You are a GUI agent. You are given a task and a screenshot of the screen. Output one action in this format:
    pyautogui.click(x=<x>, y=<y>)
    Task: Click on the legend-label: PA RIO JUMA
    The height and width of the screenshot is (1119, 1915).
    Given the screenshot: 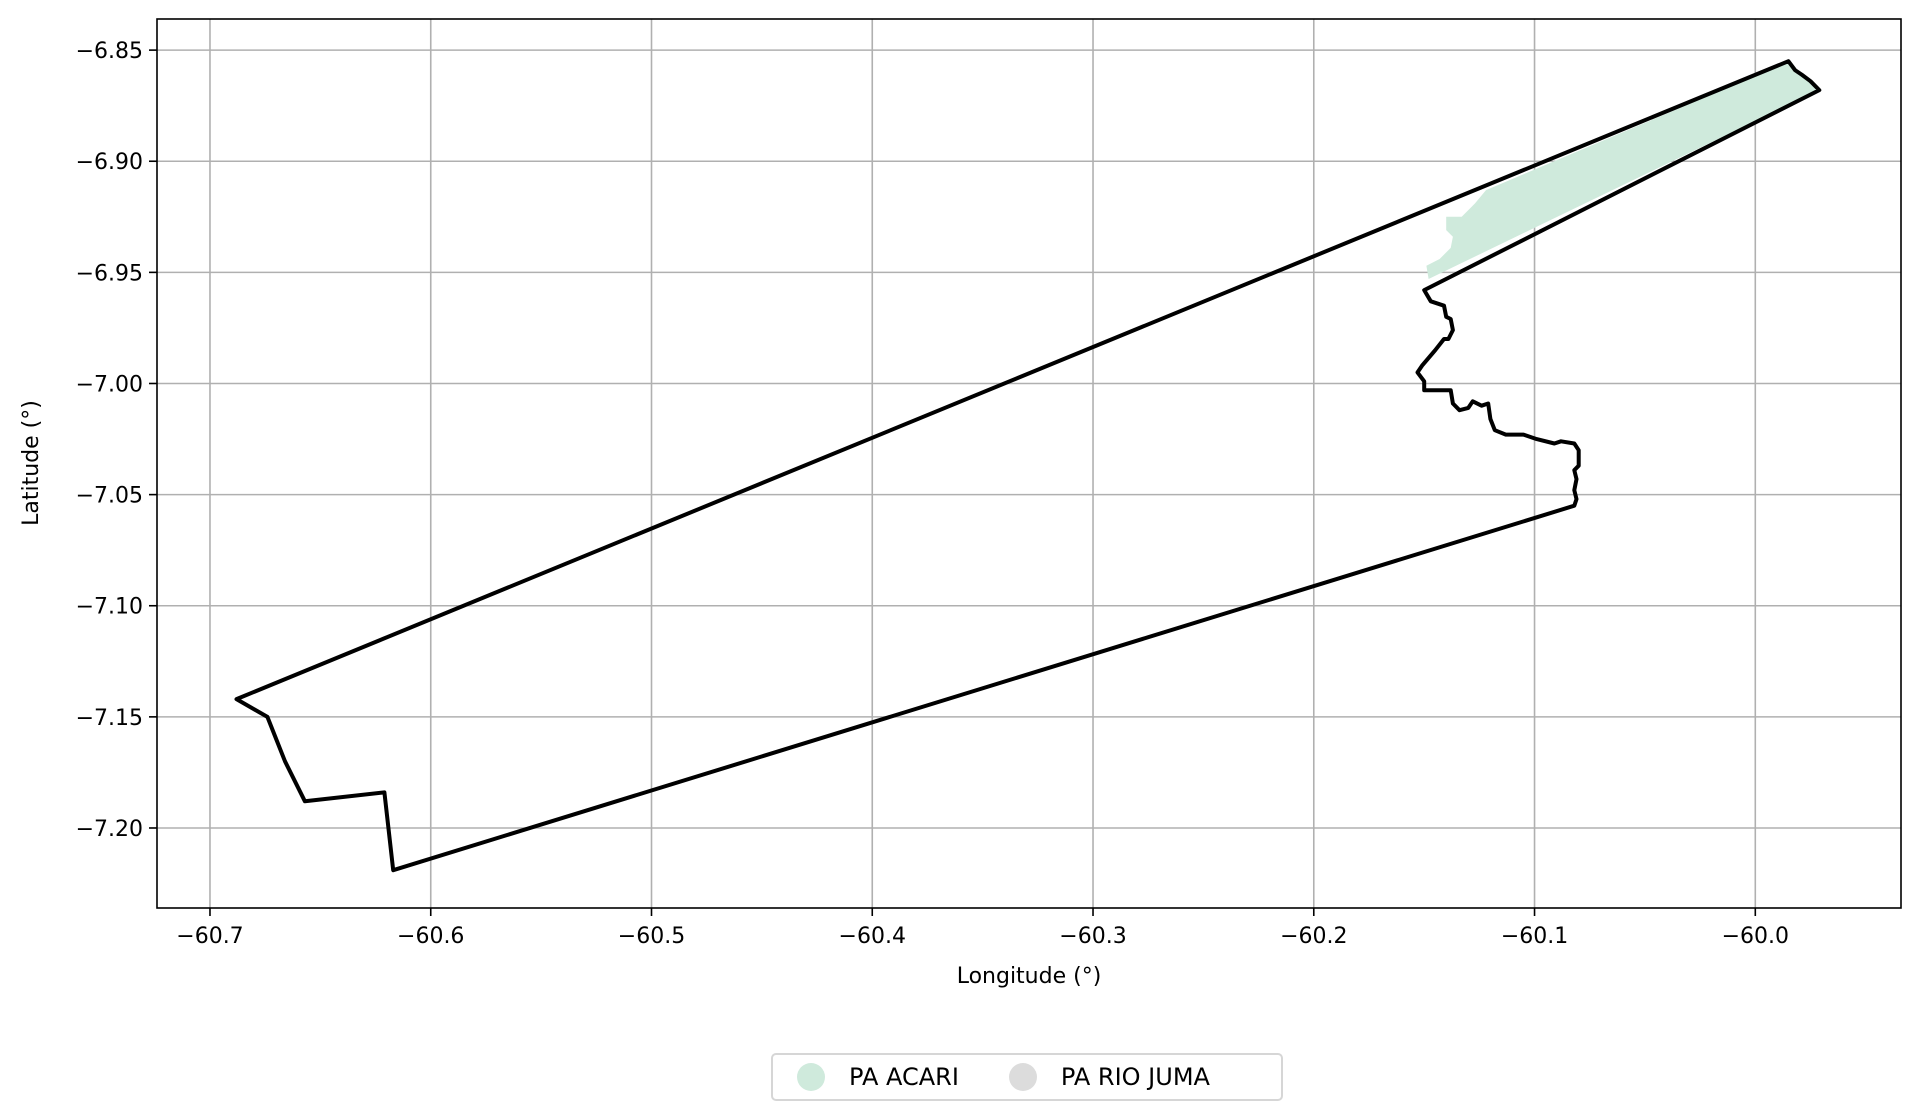 What is the action you would take?
    pyautogui.click(x=1135, y=1077)
    